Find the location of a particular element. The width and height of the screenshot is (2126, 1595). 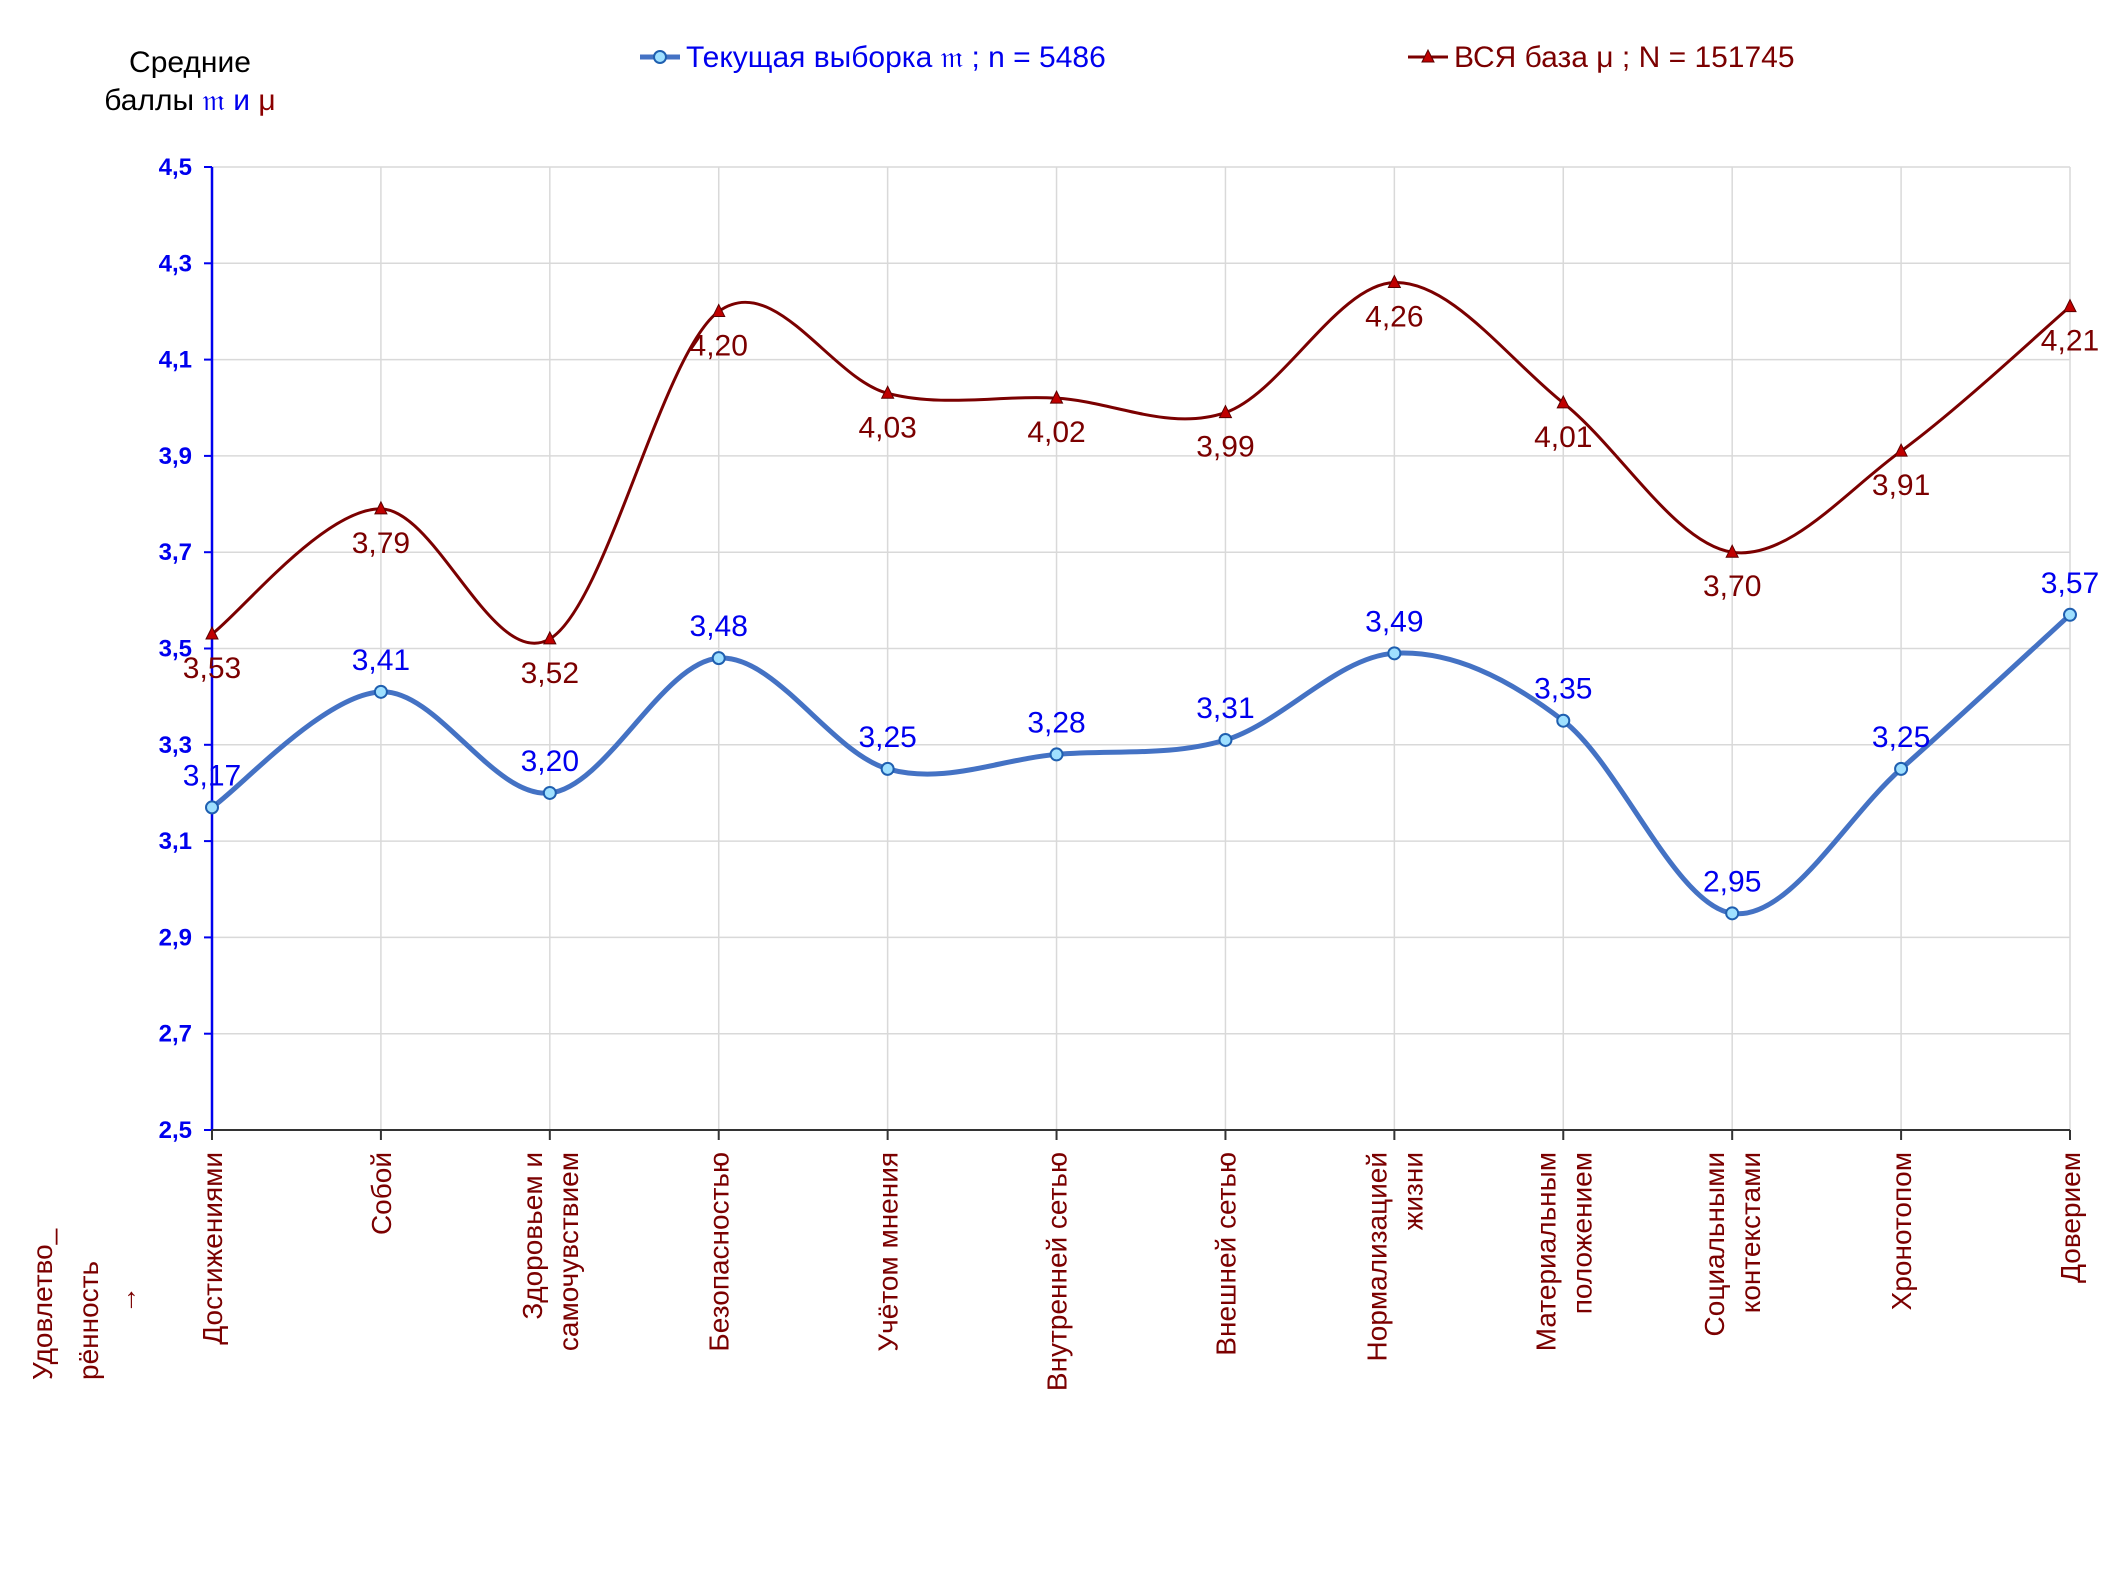

base-symbol: μ is located at coordinates (267, 100).